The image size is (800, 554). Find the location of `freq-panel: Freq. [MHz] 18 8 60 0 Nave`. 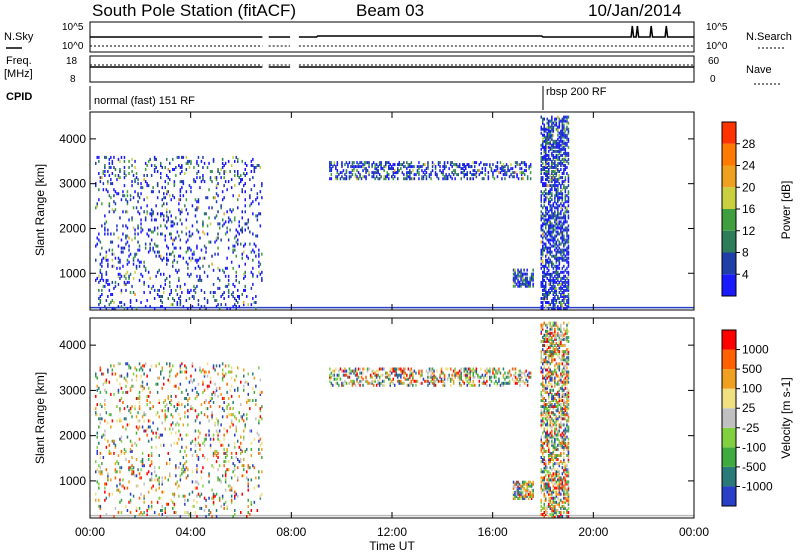

freq-panel: Freq. [MHz] 18 8 60 0 Nave is located at coordinates (392, 70).